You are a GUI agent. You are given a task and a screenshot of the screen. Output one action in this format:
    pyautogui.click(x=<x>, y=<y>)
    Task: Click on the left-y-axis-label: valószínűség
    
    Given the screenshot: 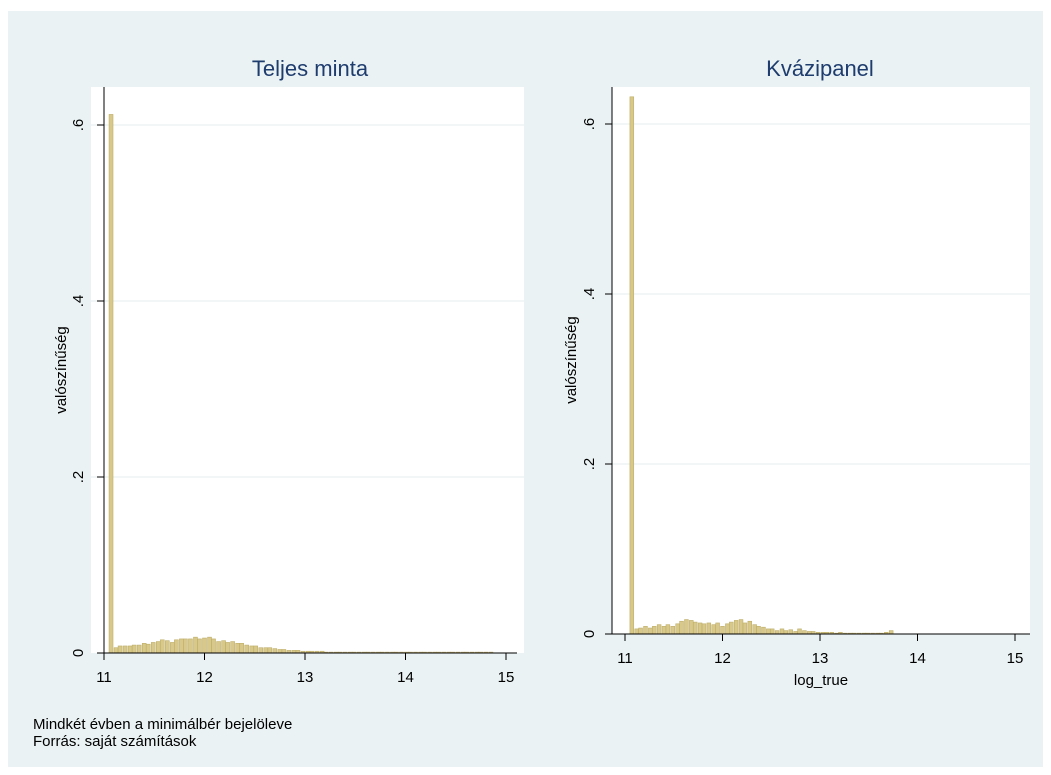 What is the action you would take?
    pyautogui.click(x=61, y=370)
    